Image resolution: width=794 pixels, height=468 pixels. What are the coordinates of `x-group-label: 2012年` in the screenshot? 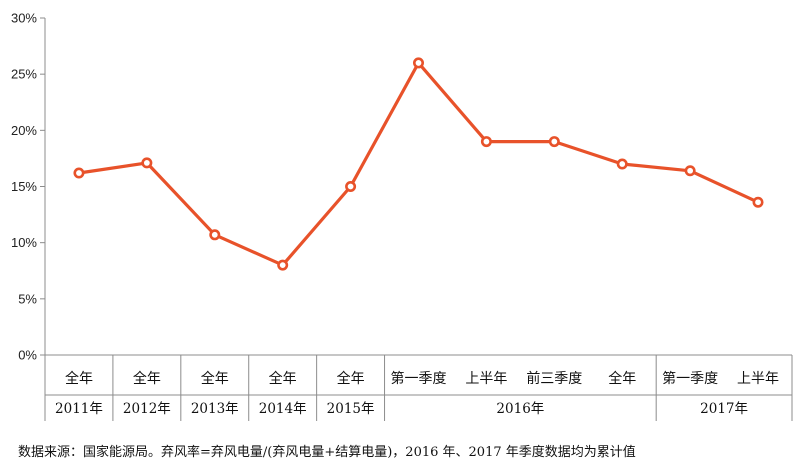 It's located at (147, 409).